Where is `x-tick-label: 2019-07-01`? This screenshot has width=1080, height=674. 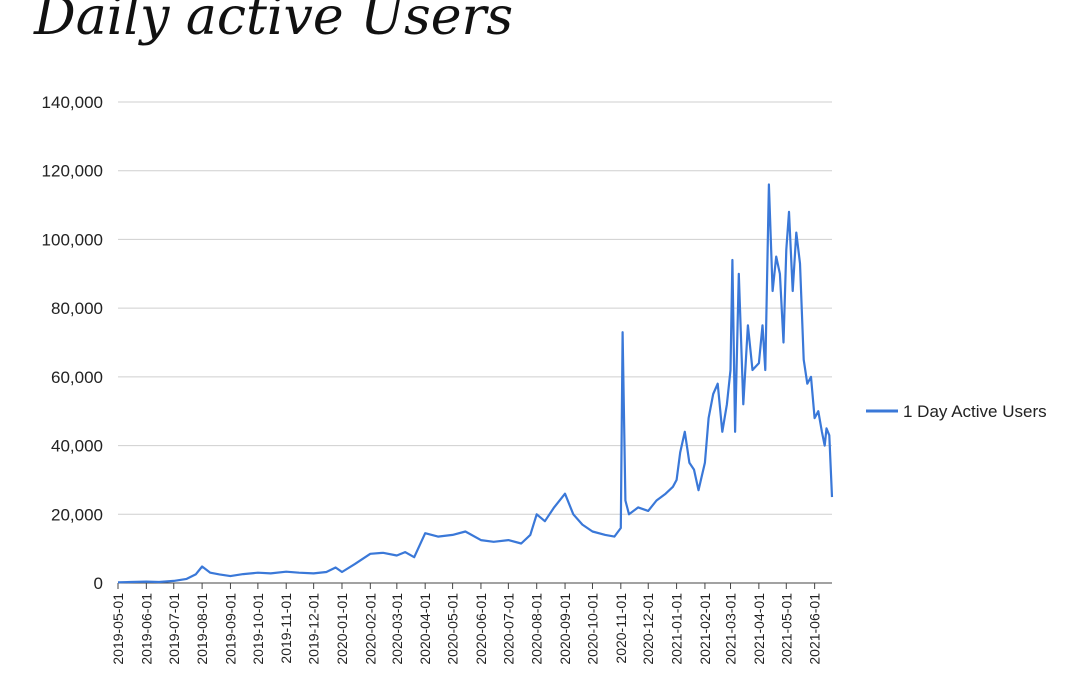
x-tick-label: 2019-07-01 is located at coordinates (174, 629).